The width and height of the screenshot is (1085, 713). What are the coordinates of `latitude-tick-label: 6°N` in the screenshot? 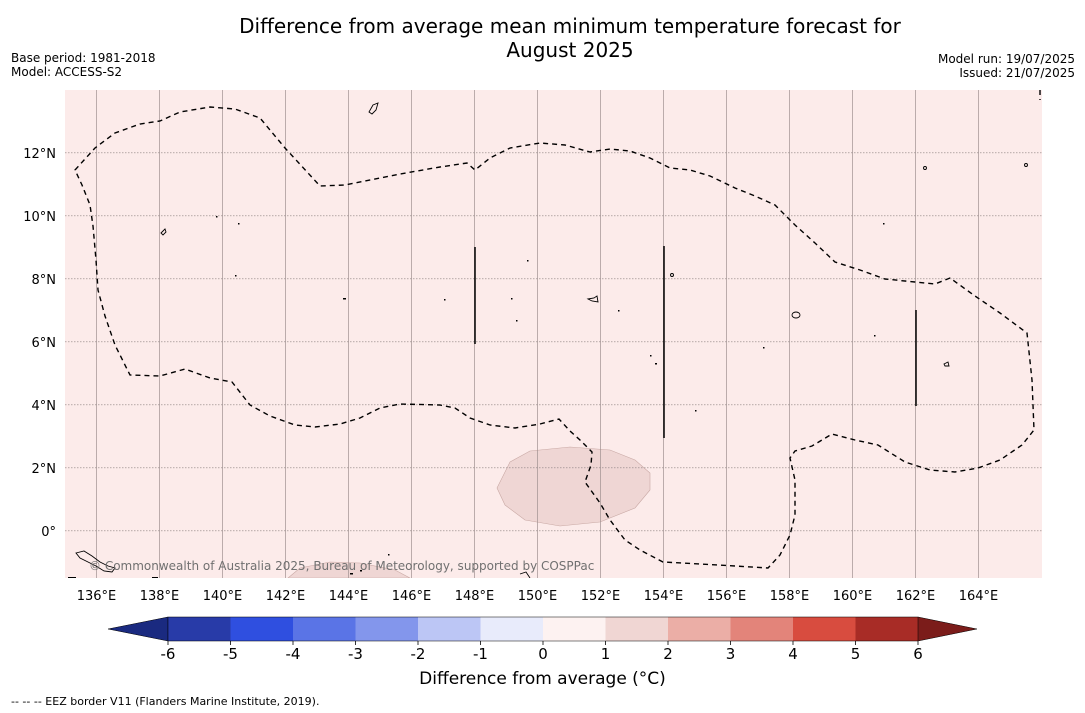 It's located at (44, 343).